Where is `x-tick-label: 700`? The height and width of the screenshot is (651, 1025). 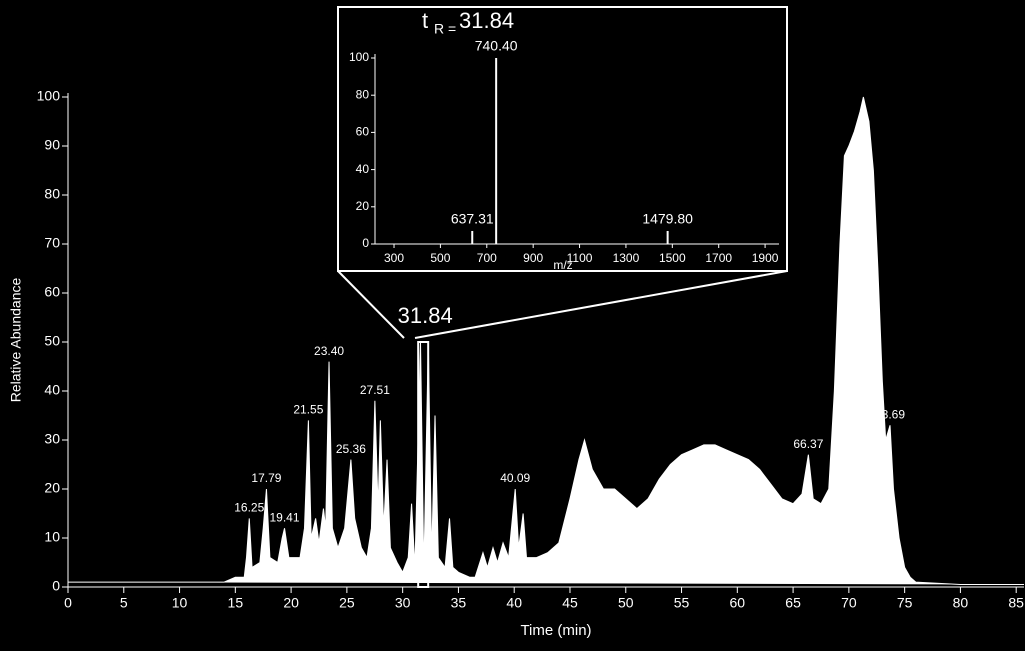 x-tick-label: 700 is located at coordinates (487, 258).